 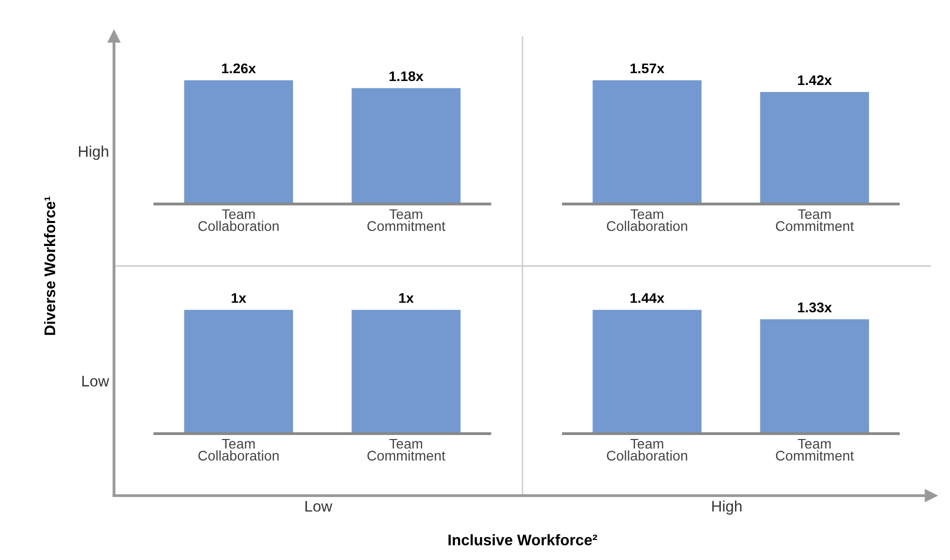 What do you see at coordinates (523, 540) in the screenshot?
I see `text: Inclusive Workforce²` at bounding box center [523, 540].